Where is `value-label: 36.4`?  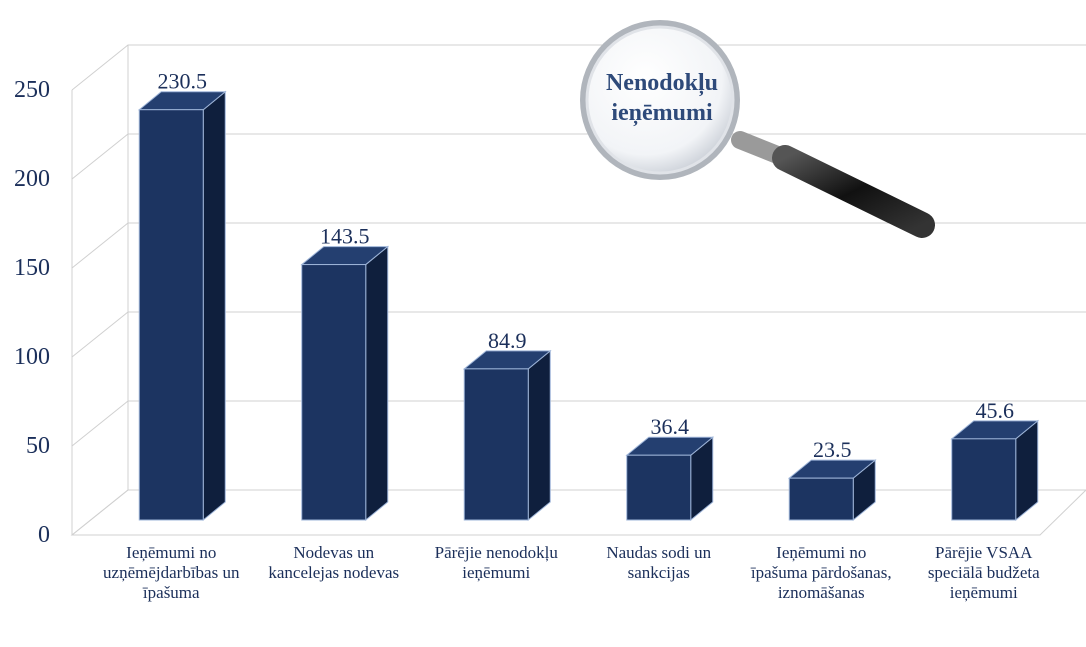 value-label: 36.4 is located at coordinates (670, 426).